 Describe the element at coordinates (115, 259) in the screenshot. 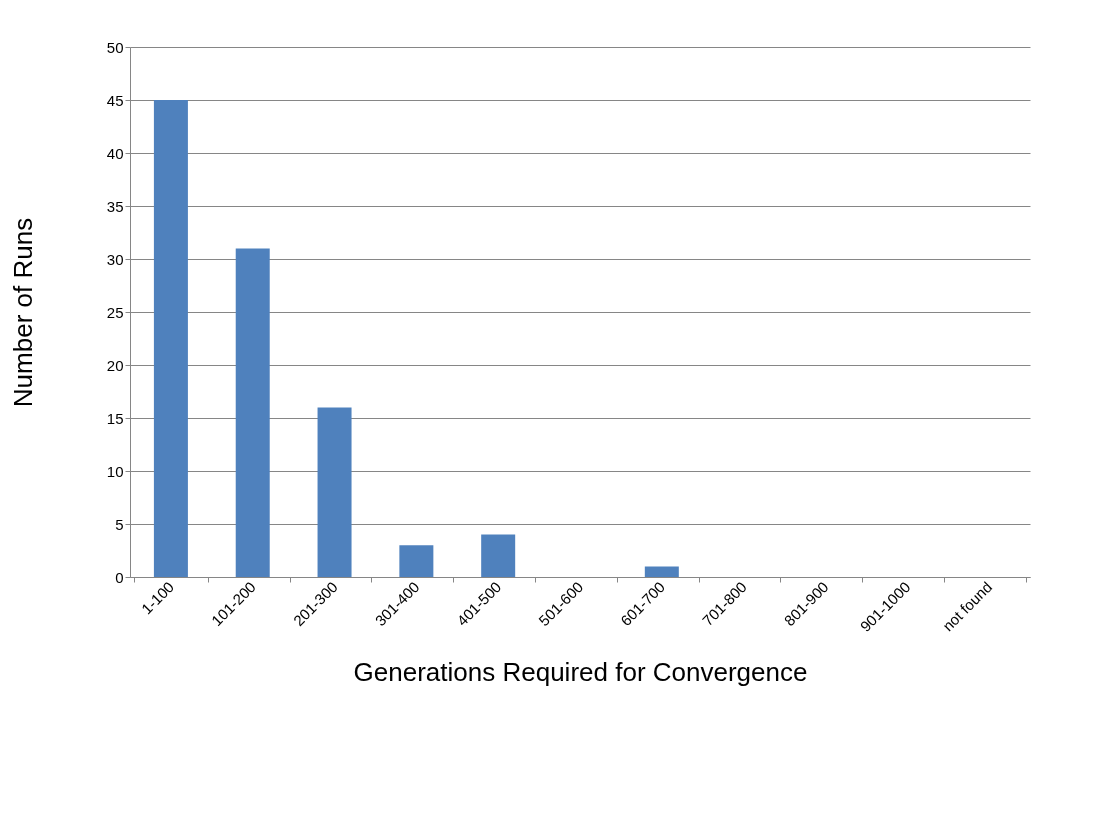

I see `y-tick-label: 30` at that location.